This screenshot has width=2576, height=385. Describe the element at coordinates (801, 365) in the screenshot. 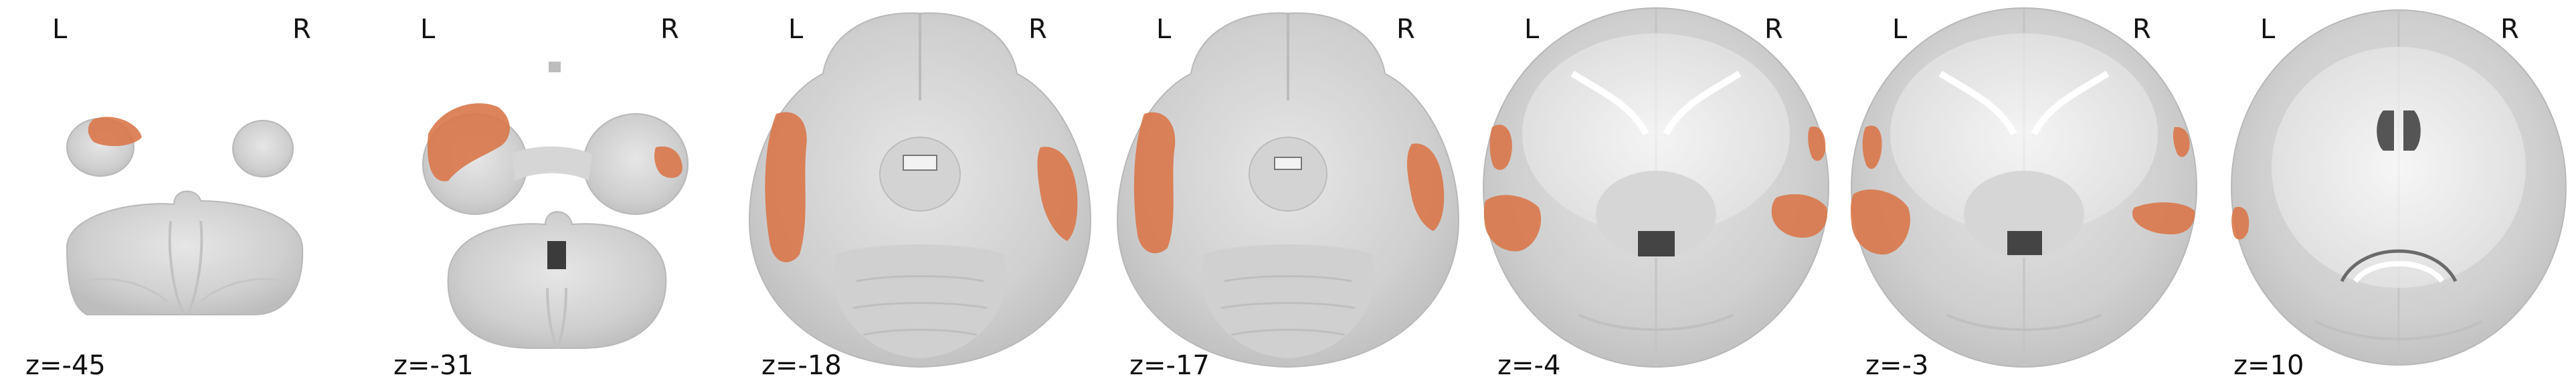

I see `slice-z-label: z=-18` at that location.